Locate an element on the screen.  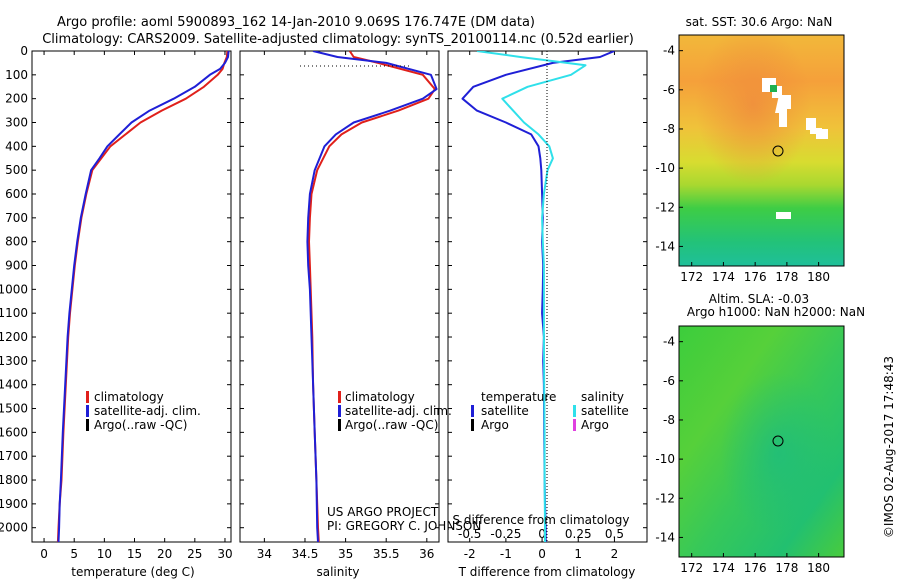
sla-map-title-line-2: Argo h1000: NaN h2000: NaN is located at coordinates (776, 312).